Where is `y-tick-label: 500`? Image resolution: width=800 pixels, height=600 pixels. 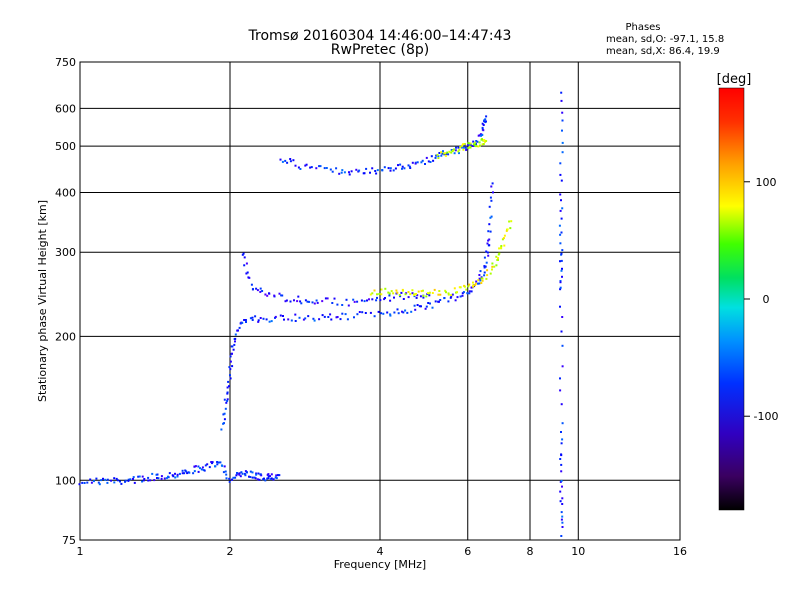 y-tick-label: 500 is located at coordinates (65, 146).